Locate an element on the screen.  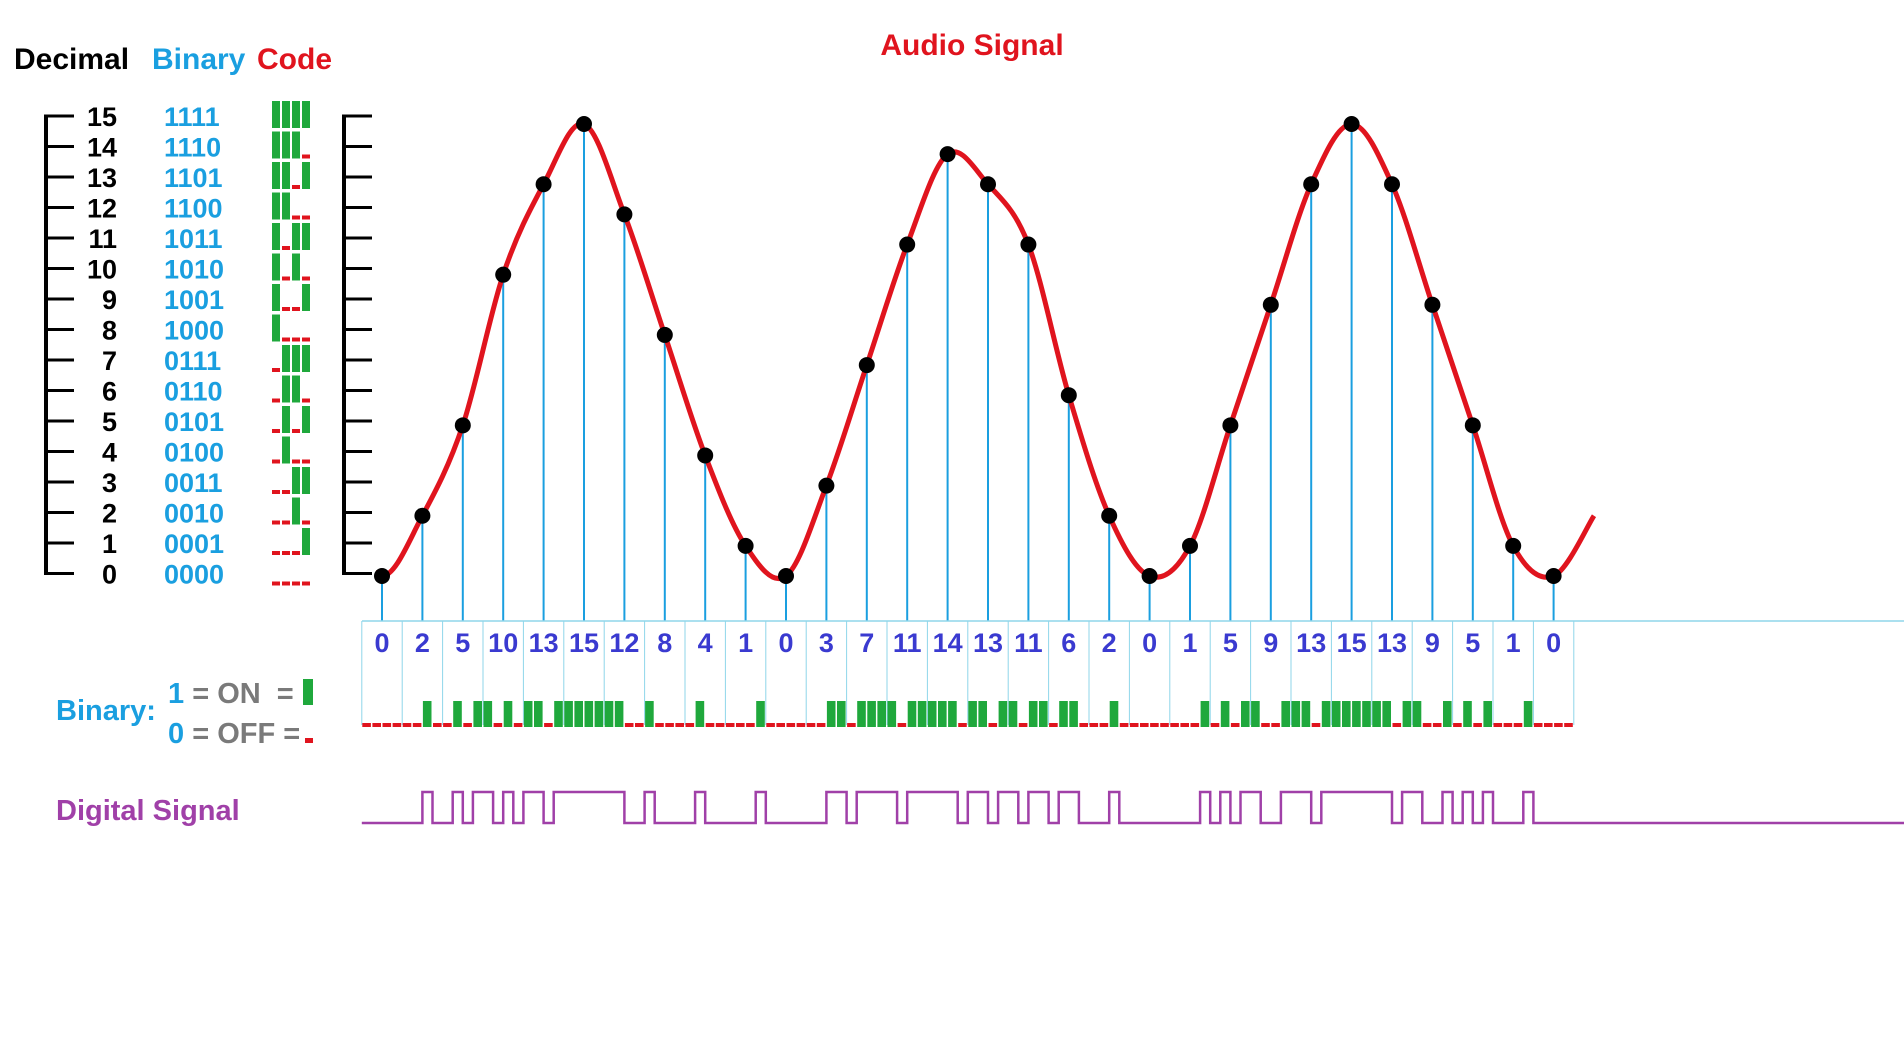
binary-level-label: 1100 is located at coordinates (193, 209).